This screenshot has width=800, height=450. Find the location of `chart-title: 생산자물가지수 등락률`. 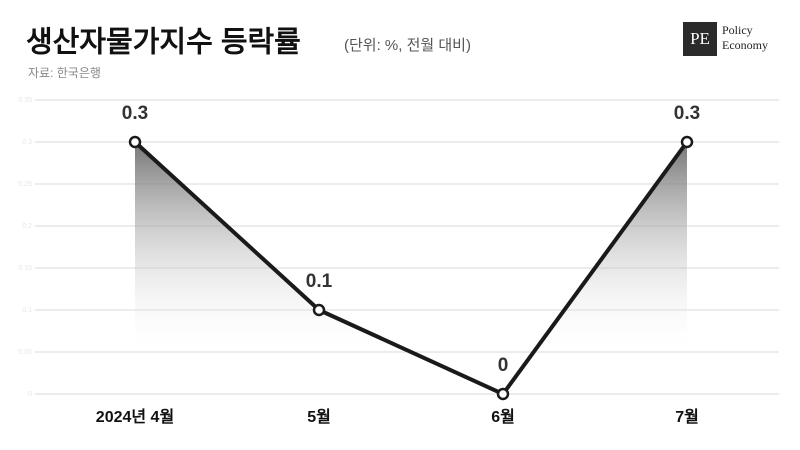

chart-title: 생산자물가지수 등락률 is located at coordinates (163, 42).